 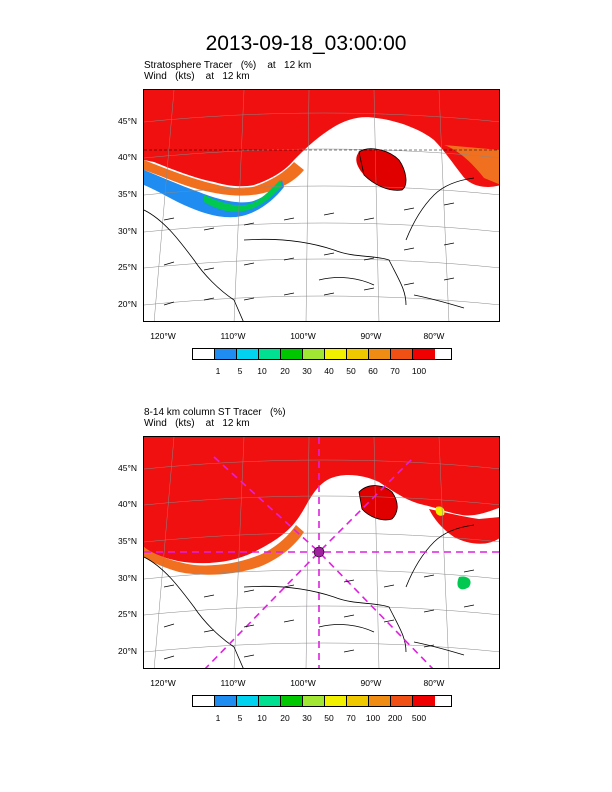 I want to click on bottom-lat-tick: 45°N, so click(x=127, y=468).